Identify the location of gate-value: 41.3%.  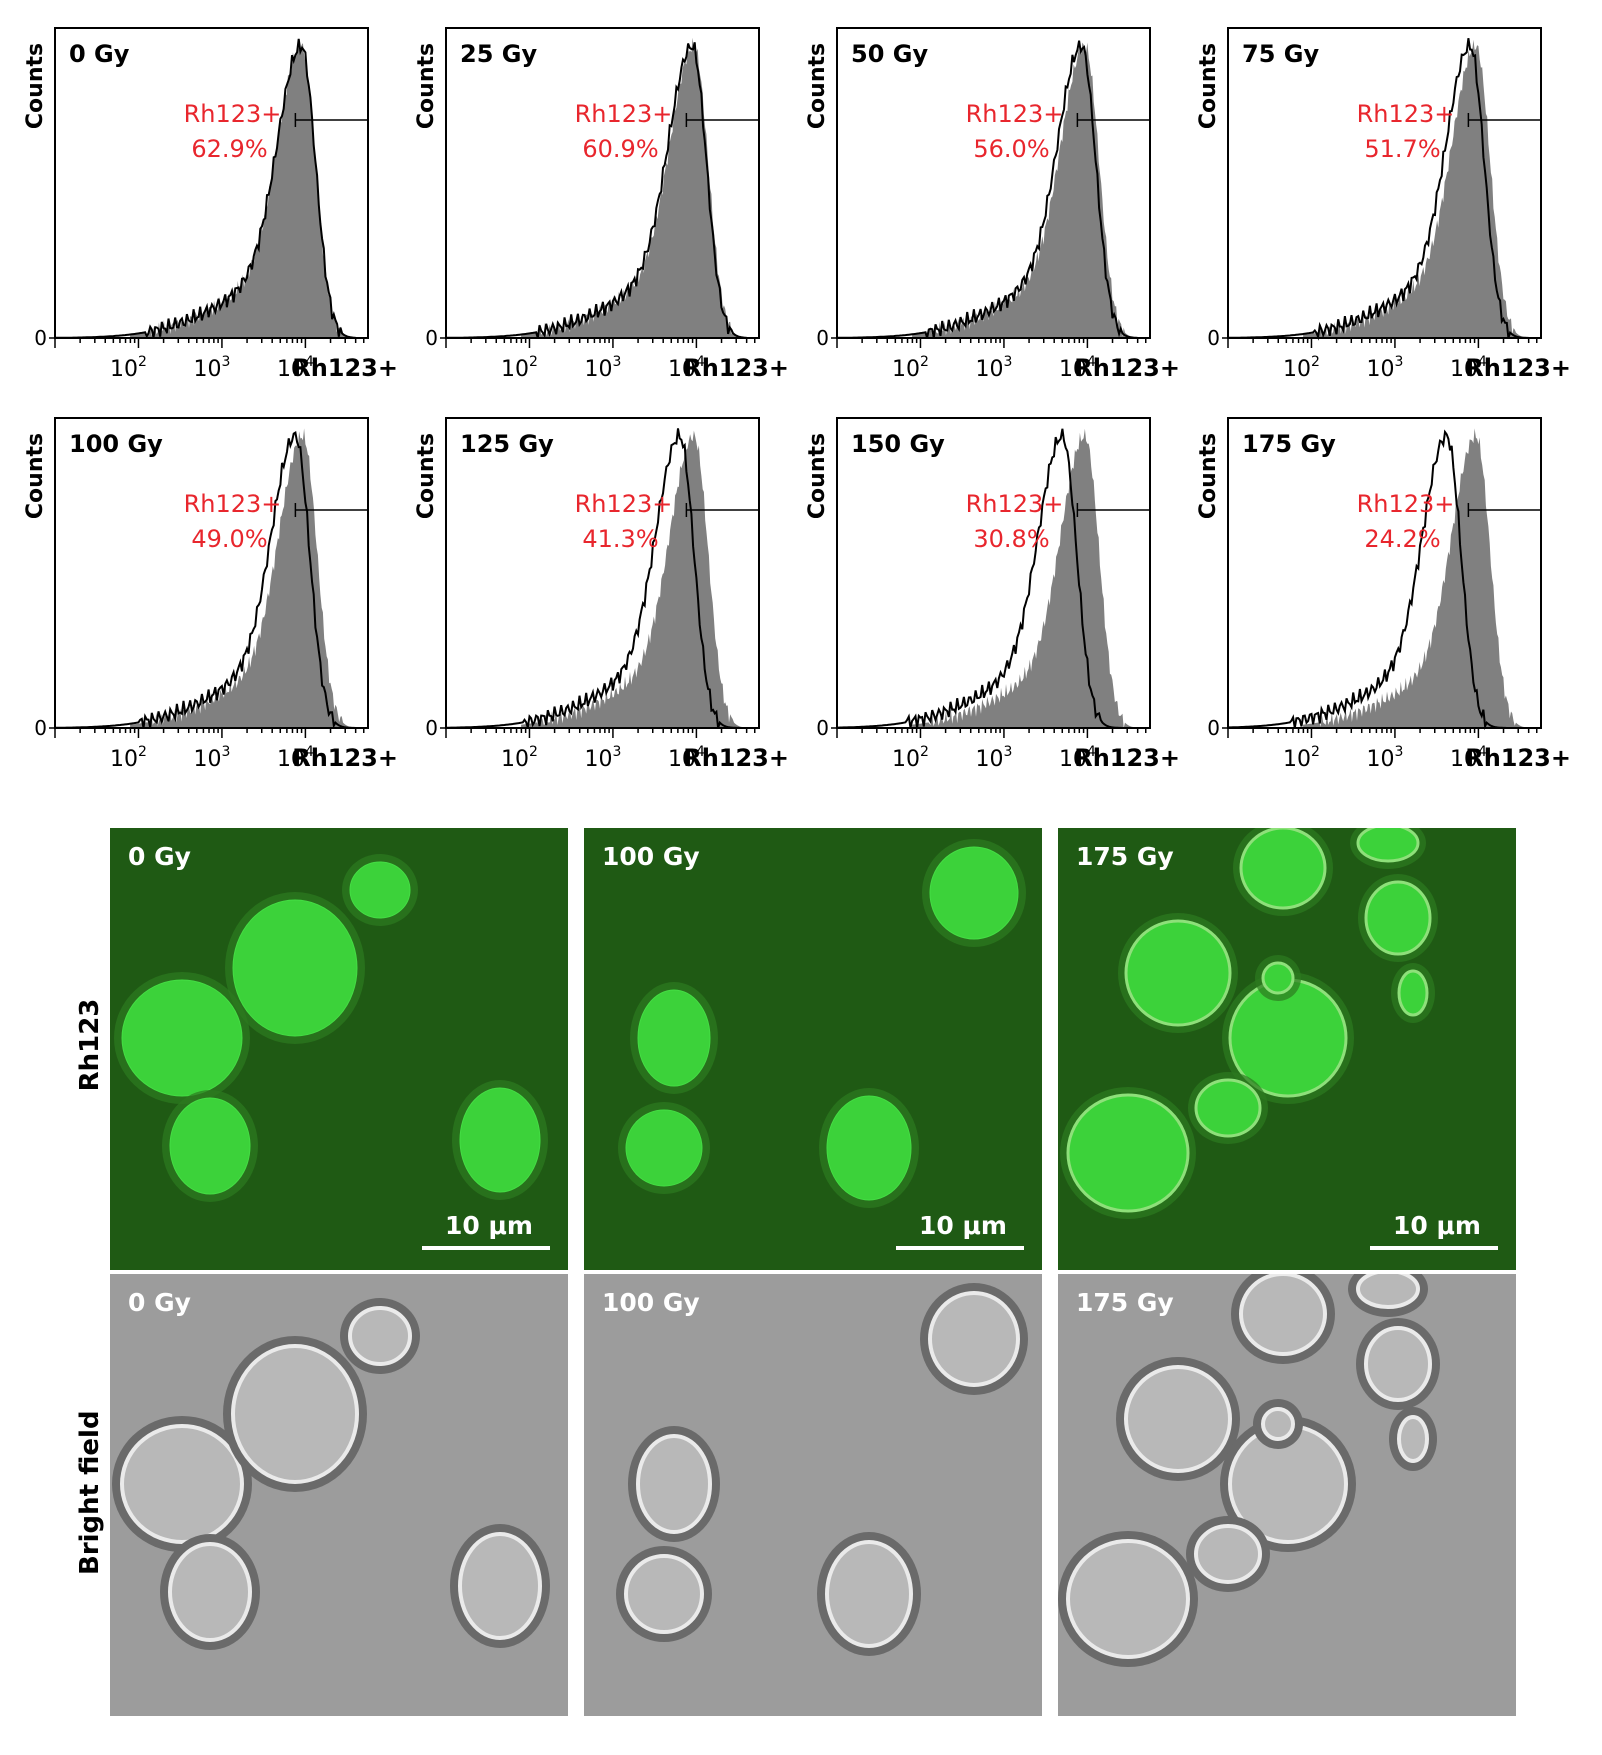
(620, 539).